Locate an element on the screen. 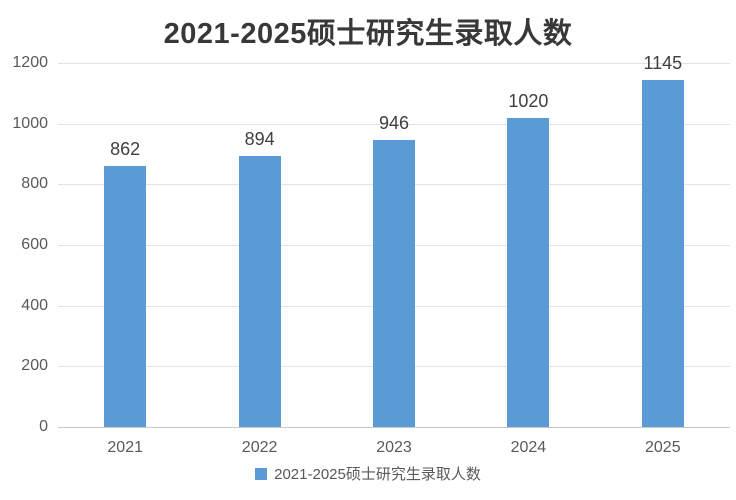  x-tick-label: 2021 is located at coordinates (125, 447).